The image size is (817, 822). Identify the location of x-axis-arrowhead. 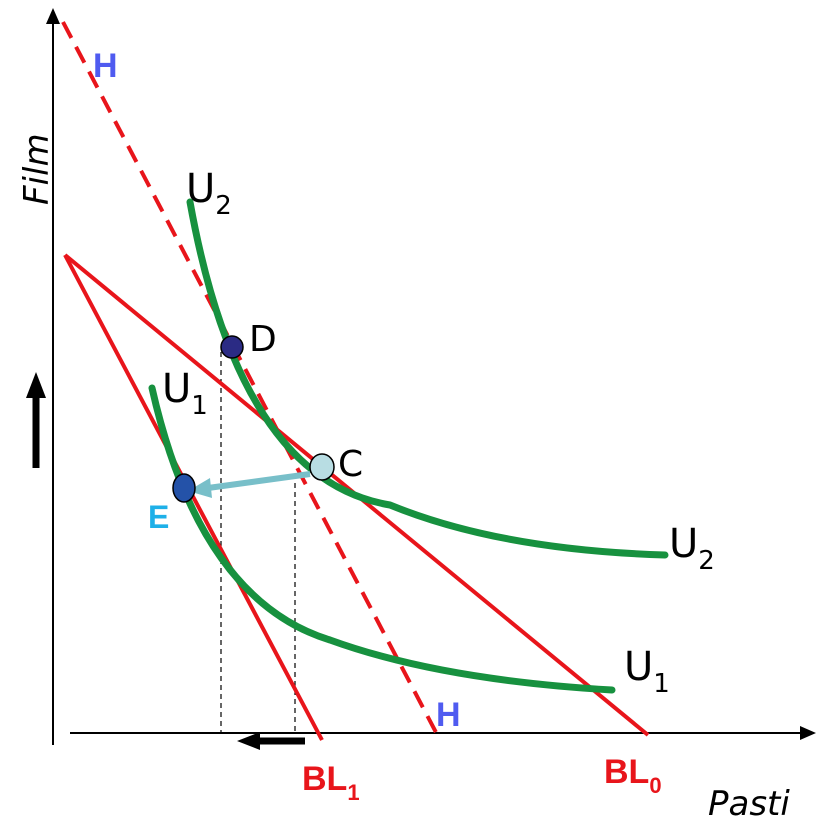
(808, 733).